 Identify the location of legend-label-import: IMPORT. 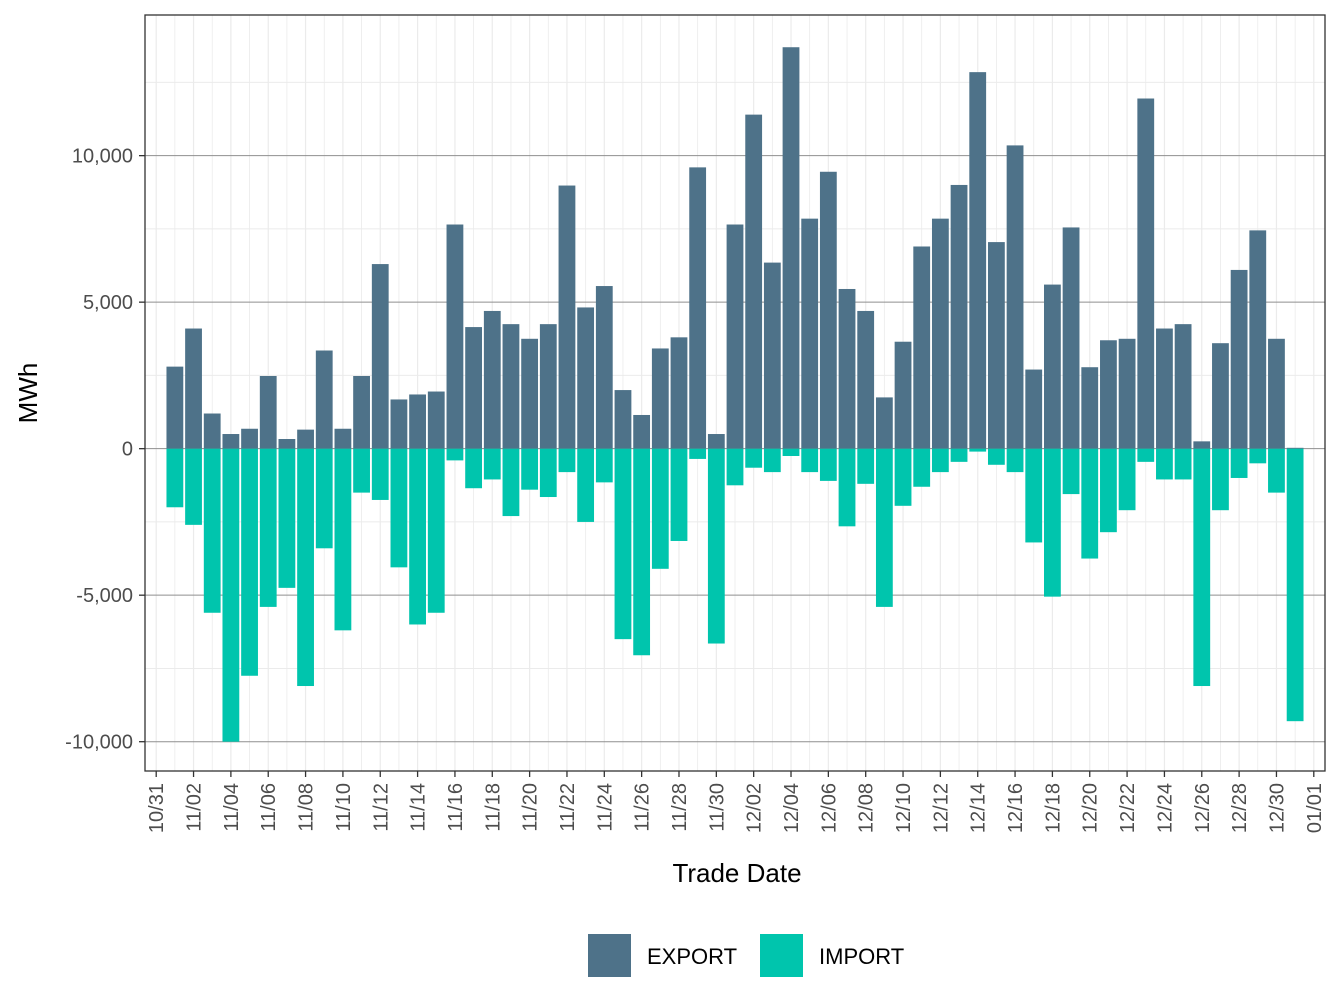
(861, 956).